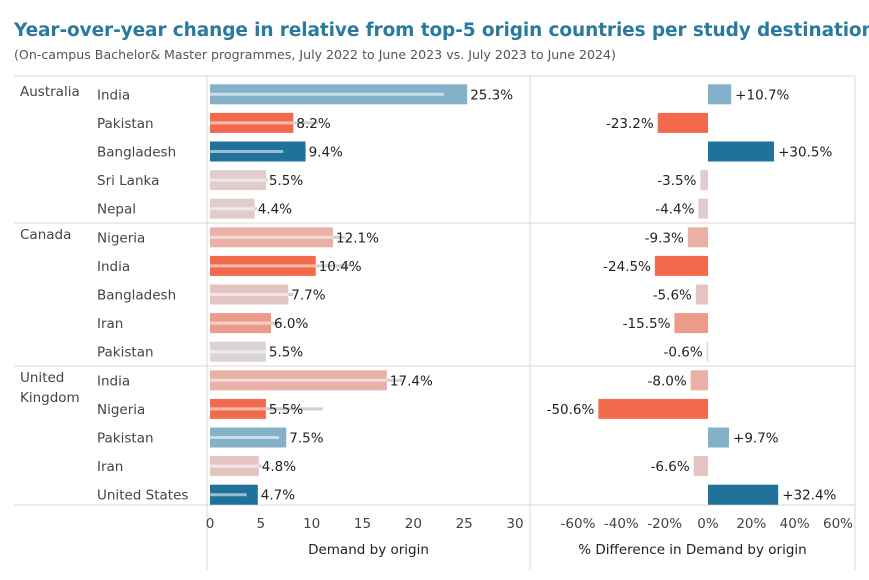 The height and width of the screenshot is (580, 869). Describe the element at coordinates (692, 550) in the screenshot. I see `x-axis-title-diff: % Difference in Demand by origin` at that location.